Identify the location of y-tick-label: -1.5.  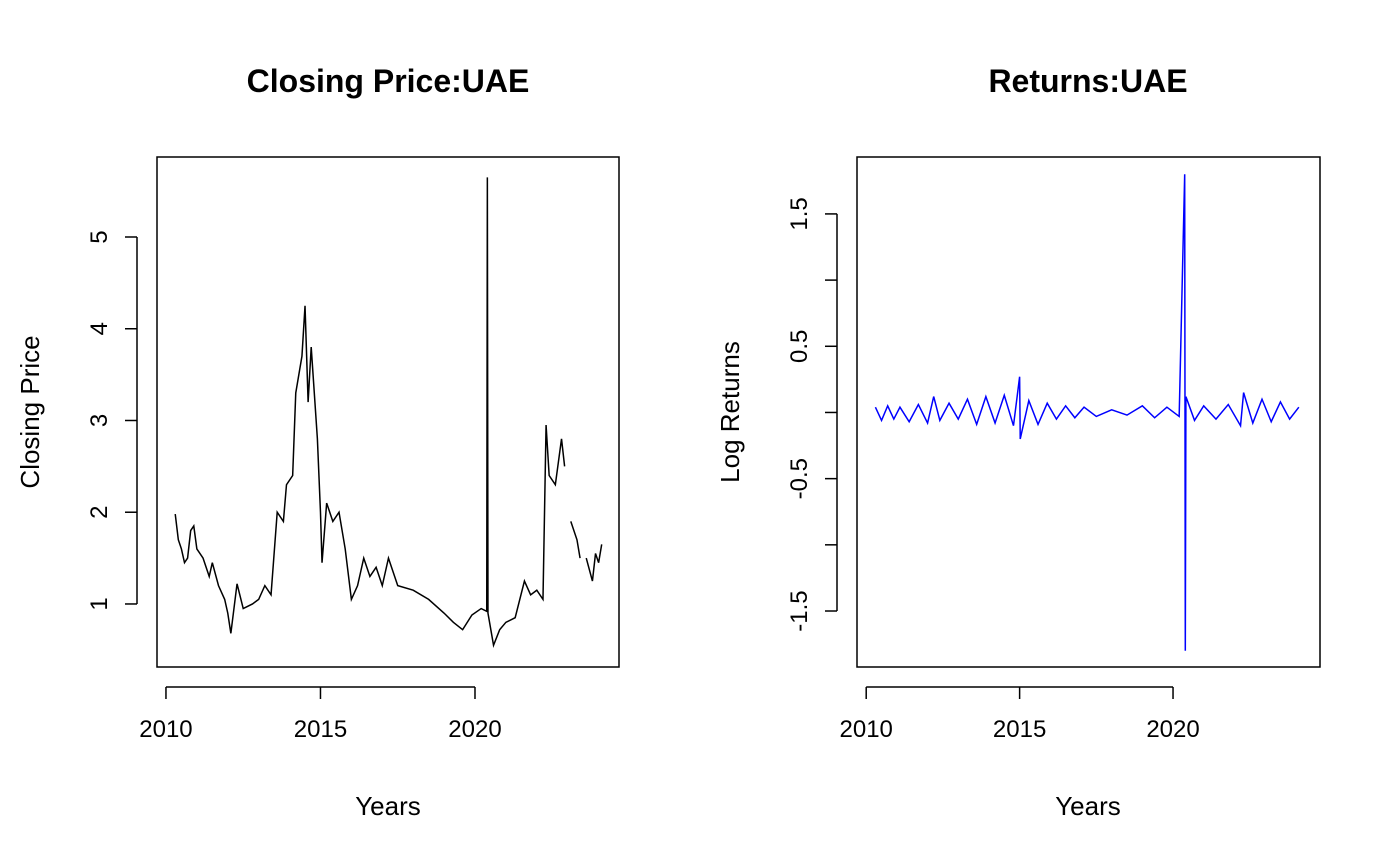
(799, 610).